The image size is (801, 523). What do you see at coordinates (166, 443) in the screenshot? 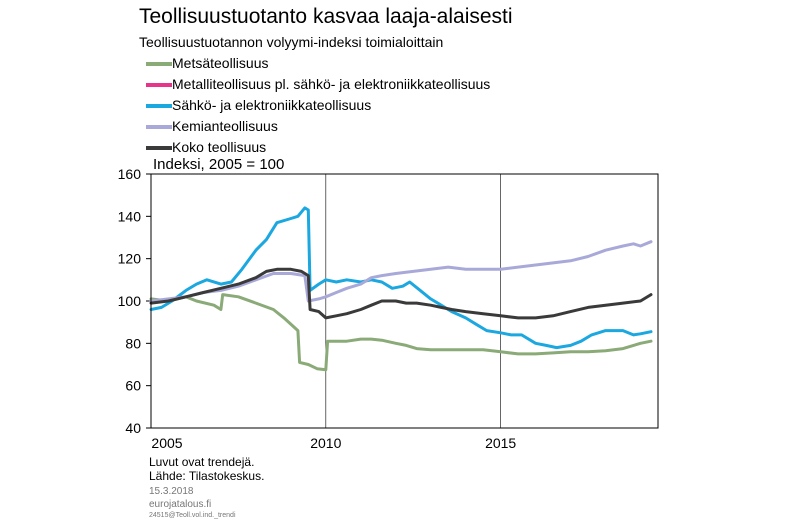
I see `x-tick-label: 2005` at bounding box center [166, 443].